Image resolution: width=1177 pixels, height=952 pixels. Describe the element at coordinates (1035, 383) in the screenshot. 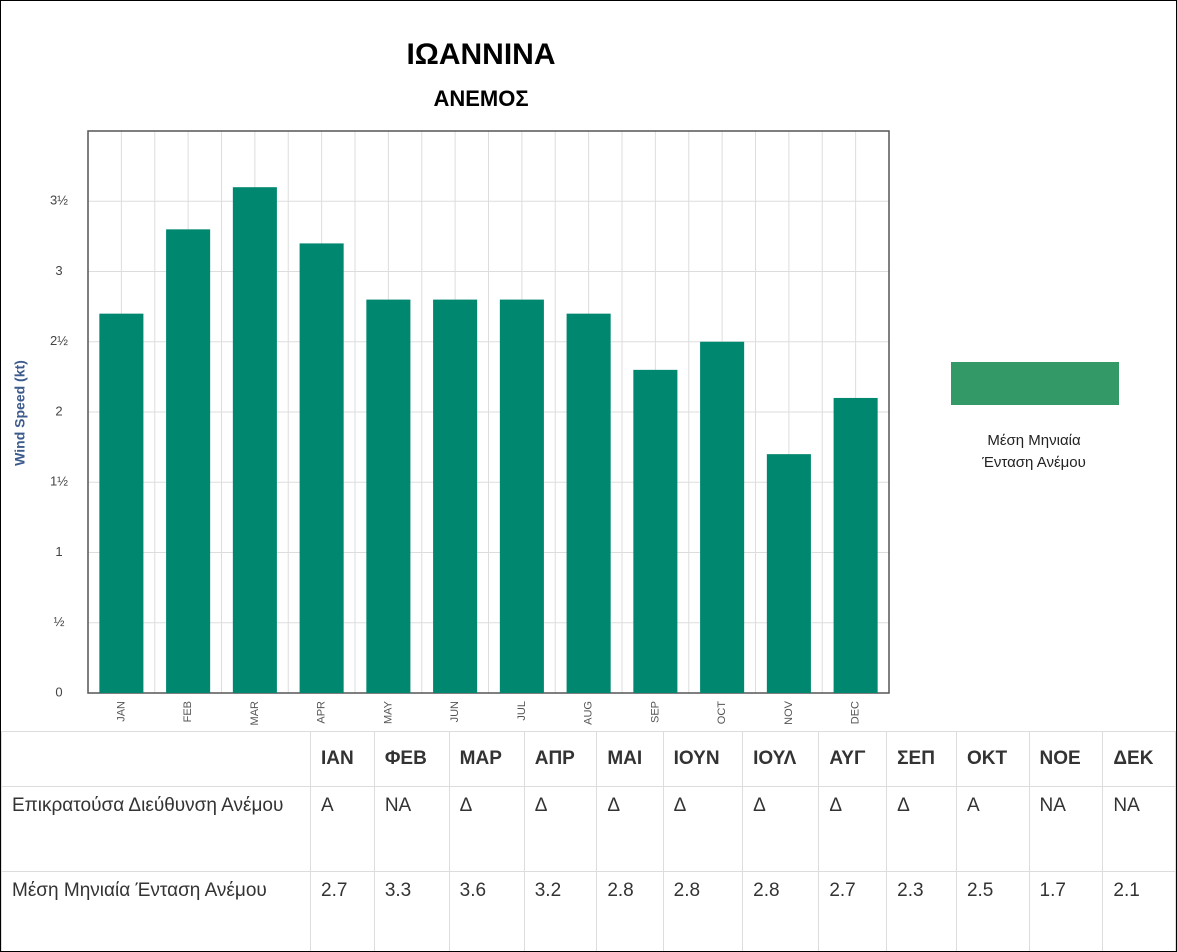

I see `legend-swatch` at that location.